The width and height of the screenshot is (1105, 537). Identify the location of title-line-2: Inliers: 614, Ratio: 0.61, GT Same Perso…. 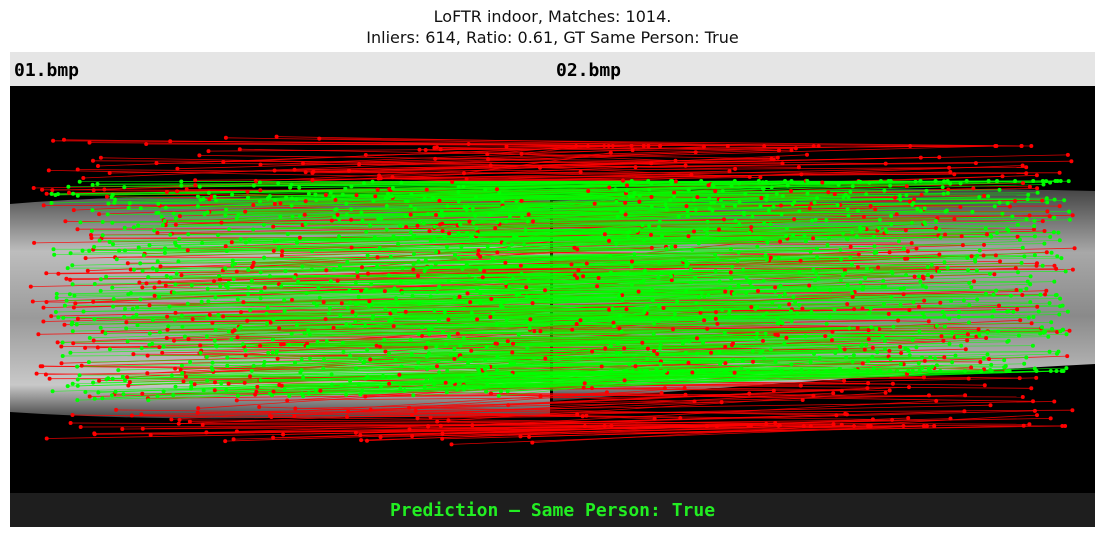
(552, 37).